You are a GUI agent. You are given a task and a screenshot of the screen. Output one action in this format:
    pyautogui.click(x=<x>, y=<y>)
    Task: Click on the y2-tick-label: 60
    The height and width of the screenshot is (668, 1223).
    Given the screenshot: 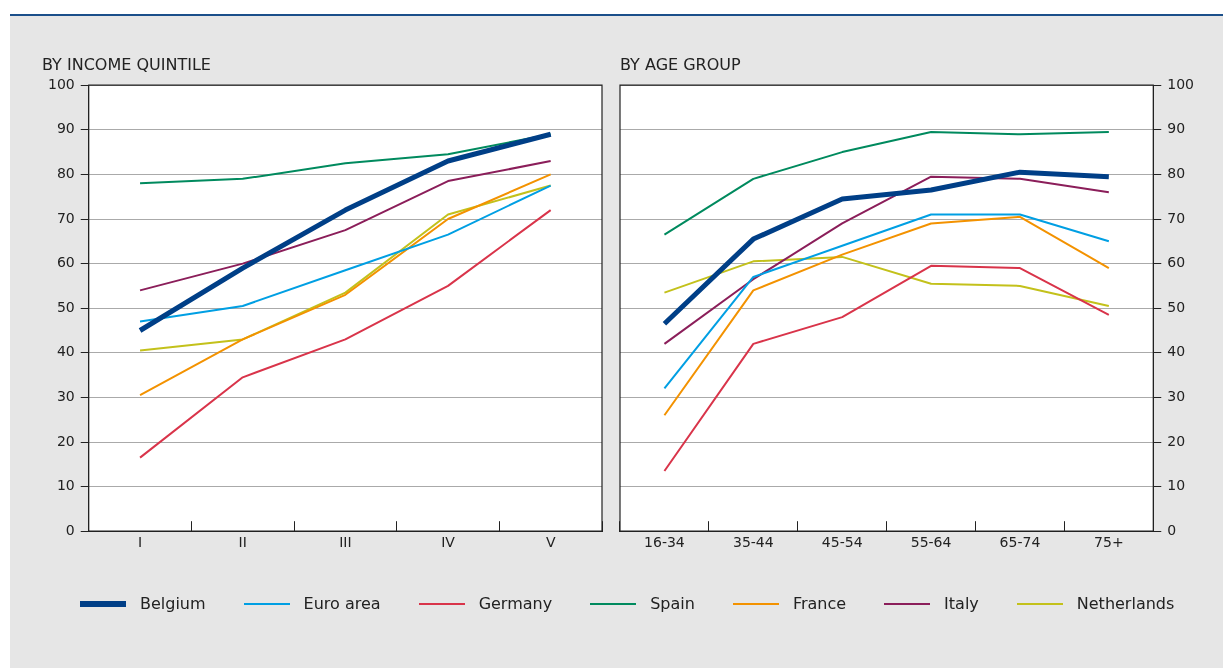 What is the action you would take?
    pyautogui.click(x=1176, y=262)
    